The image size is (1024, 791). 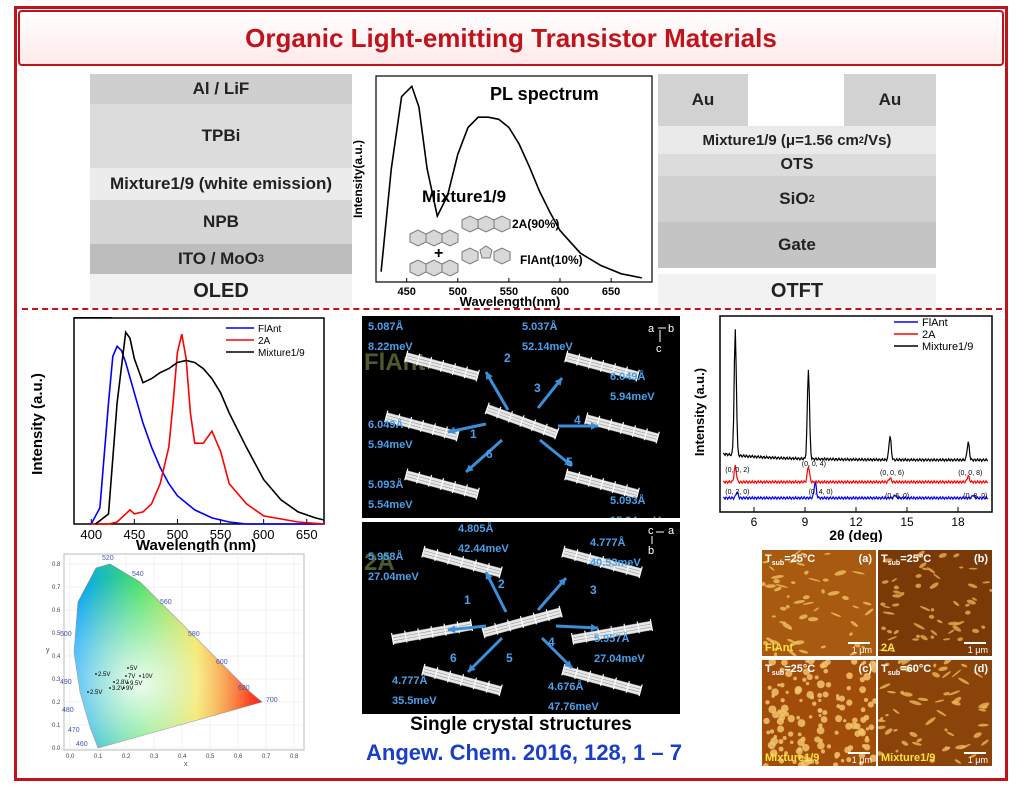 What do you see at coordinates (138, 574) in the screenshot?
I see `cie-wavelength: 540` at bounding box center [138, 574].